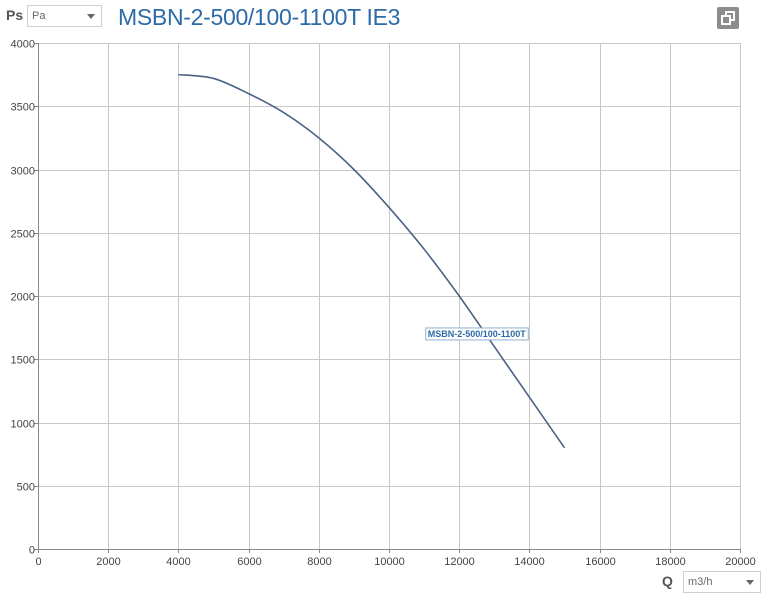 This screenshot has width=763, height=600. Describe the element at coordinates (23, 361) in the screenshot. I see `y-tick-label: 1500` at that location.